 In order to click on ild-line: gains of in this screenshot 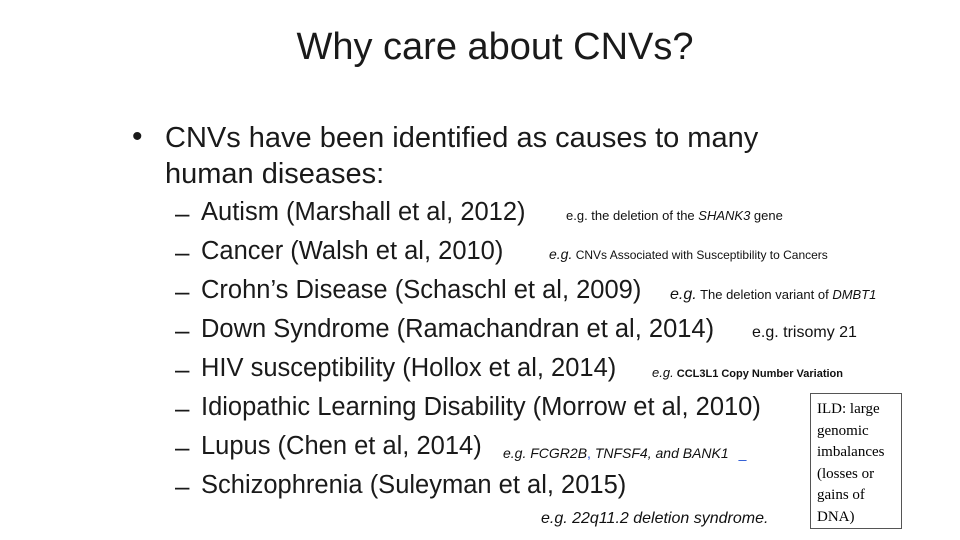, I will do `click(841, 495)`.